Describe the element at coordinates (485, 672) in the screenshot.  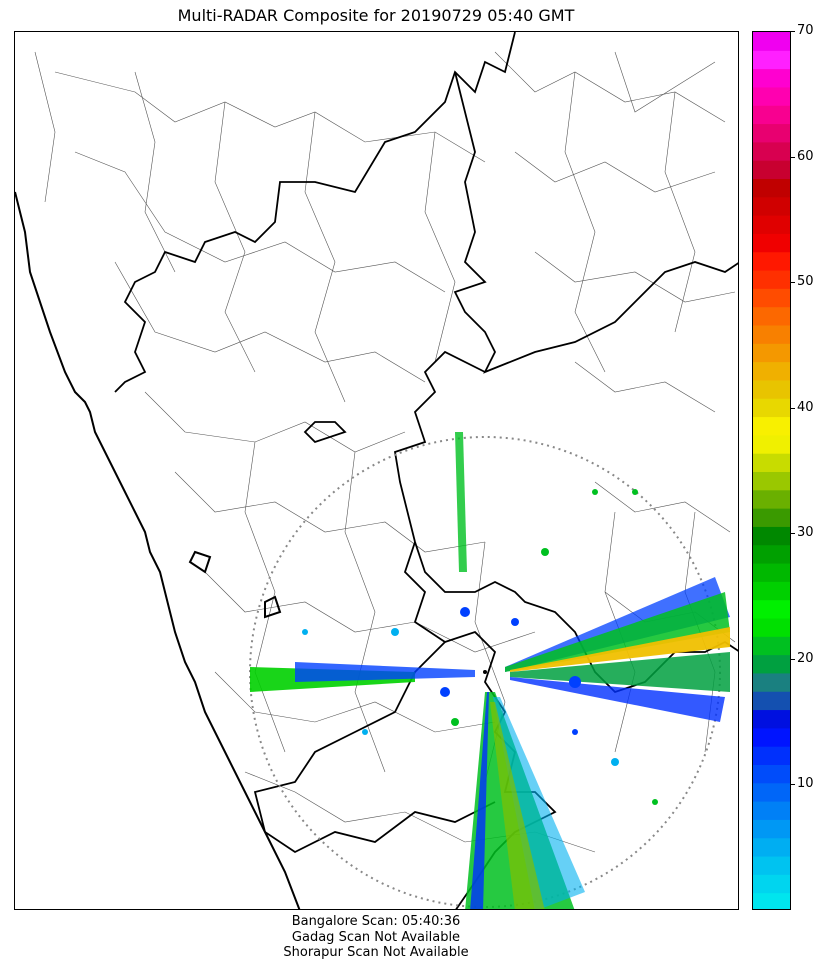
I see `radar-site-marker` at that location.